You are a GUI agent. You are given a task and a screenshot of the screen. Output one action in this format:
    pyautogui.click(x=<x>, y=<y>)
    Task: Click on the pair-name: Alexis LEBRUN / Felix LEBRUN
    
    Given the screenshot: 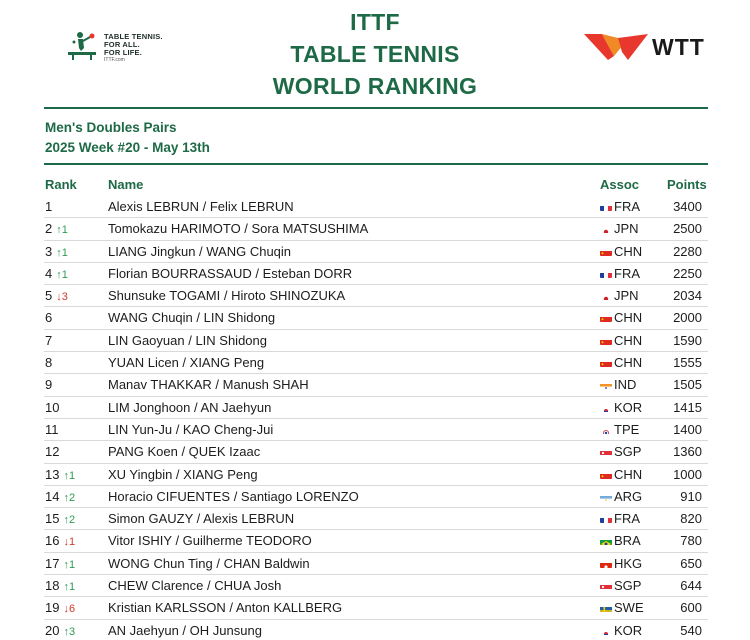 What is the action you would take?
    pyautogui.click(x=201, y=206)
    